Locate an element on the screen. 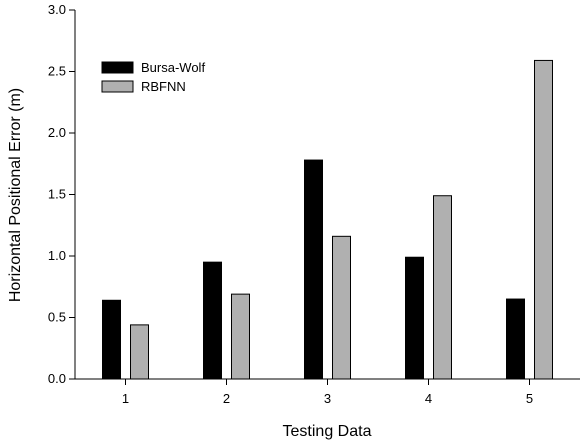 The width and height of the screenshot is (587, 446). x-axis-title: Testing Data is located at coordinates (327, 431).